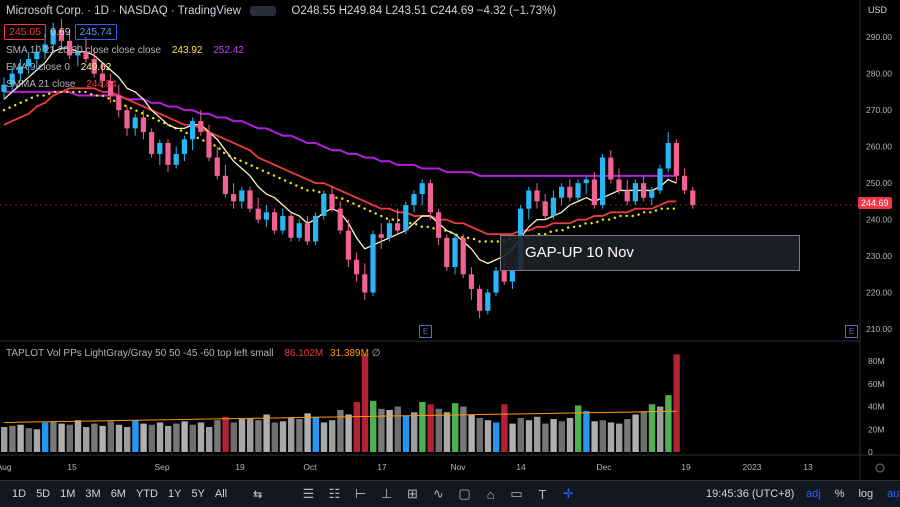  I want to click on y-tick-label: 250.00, so click(879, 183).